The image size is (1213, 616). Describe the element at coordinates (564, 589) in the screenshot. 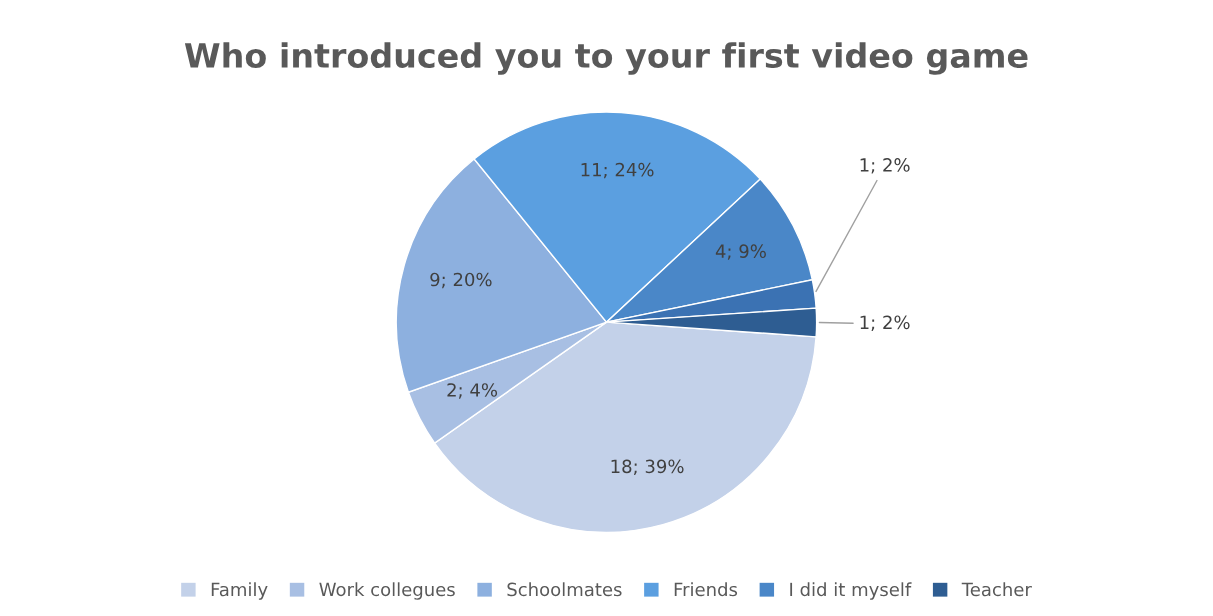

I see `legend-label: Schoolmates` at that location.